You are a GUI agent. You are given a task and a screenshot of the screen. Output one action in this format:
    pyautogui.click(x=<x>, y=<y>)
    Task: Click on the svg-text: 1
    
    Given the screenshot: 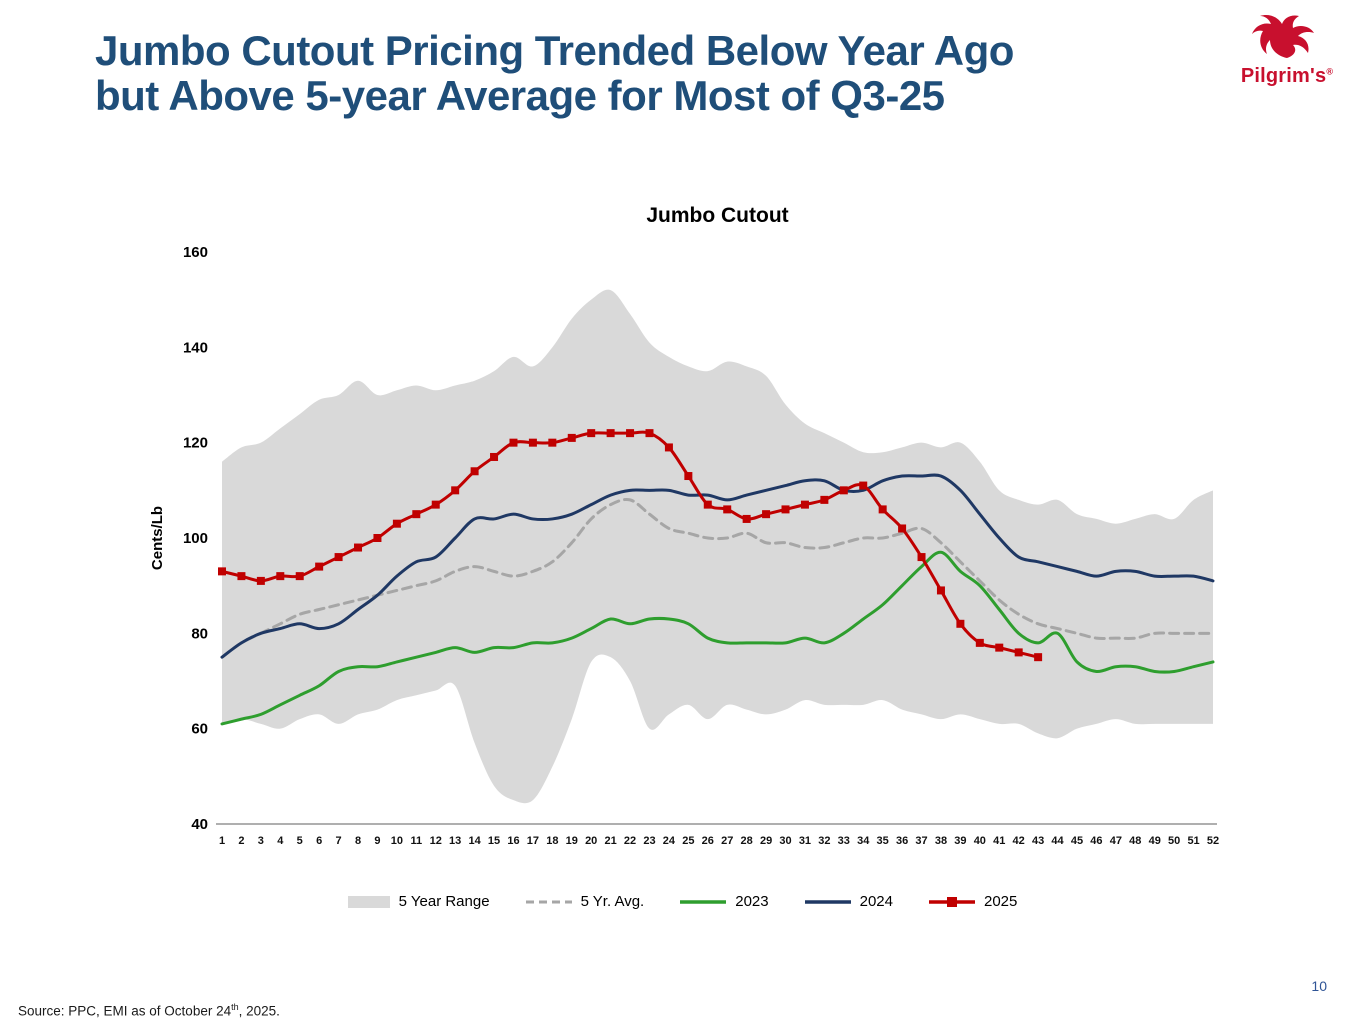 What is the action you would take?
    pyautogui.click(x=222, y=841)
    